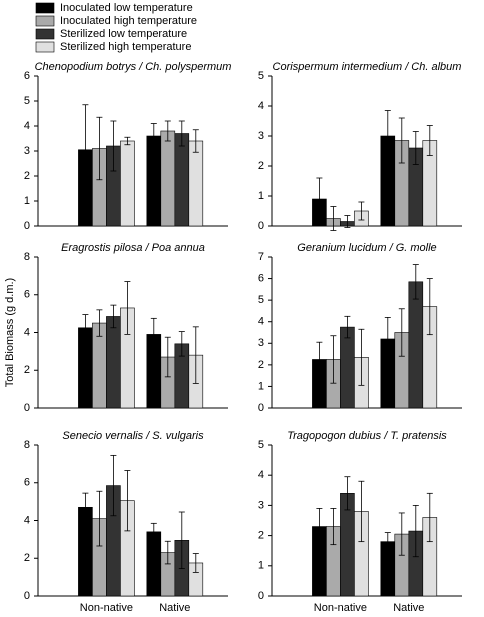  Describe the element at coordinates (133, 436) in the screenshot. I see `panel-title: Senecio vernalis / S. vulgaris` at that location.